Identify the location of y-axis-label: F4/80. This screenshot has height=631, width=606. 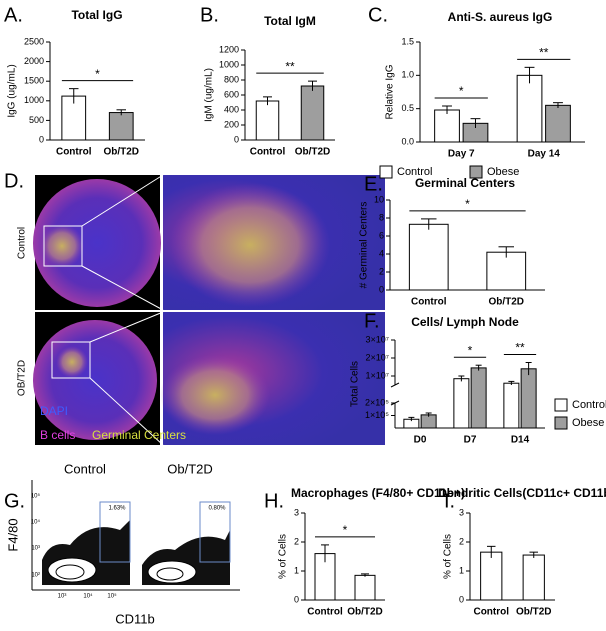
(12, 534).